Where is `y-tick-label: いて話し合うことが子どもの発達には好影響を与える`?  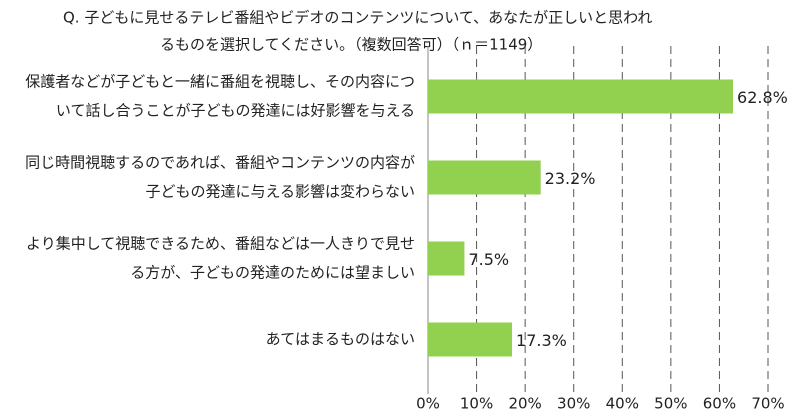 y-tick-label: いて話し合うことが子どもの発達には好影響を与える is located at coordinates (235, 111).